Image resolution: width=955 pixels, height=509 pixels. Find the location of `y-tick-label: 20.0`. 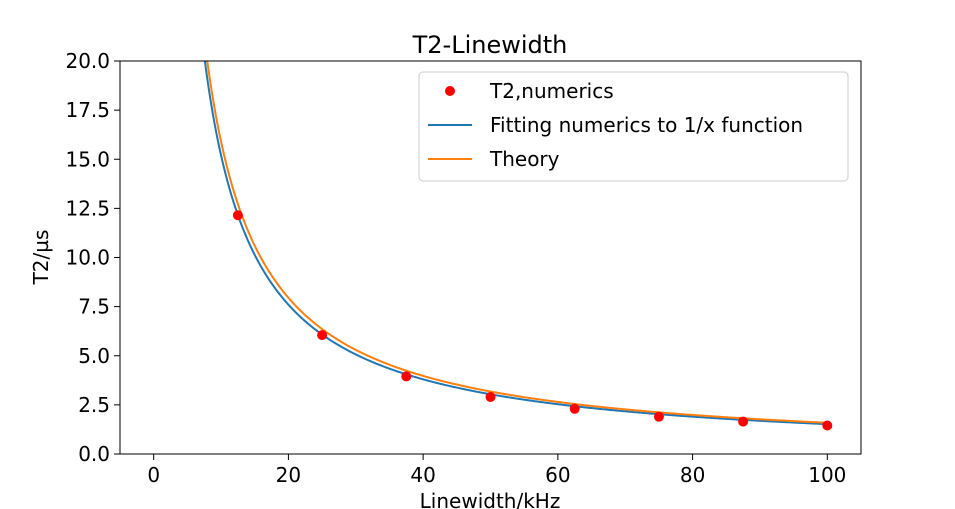

y-tick-label: 20.0 is located at coordinates (87, 61).